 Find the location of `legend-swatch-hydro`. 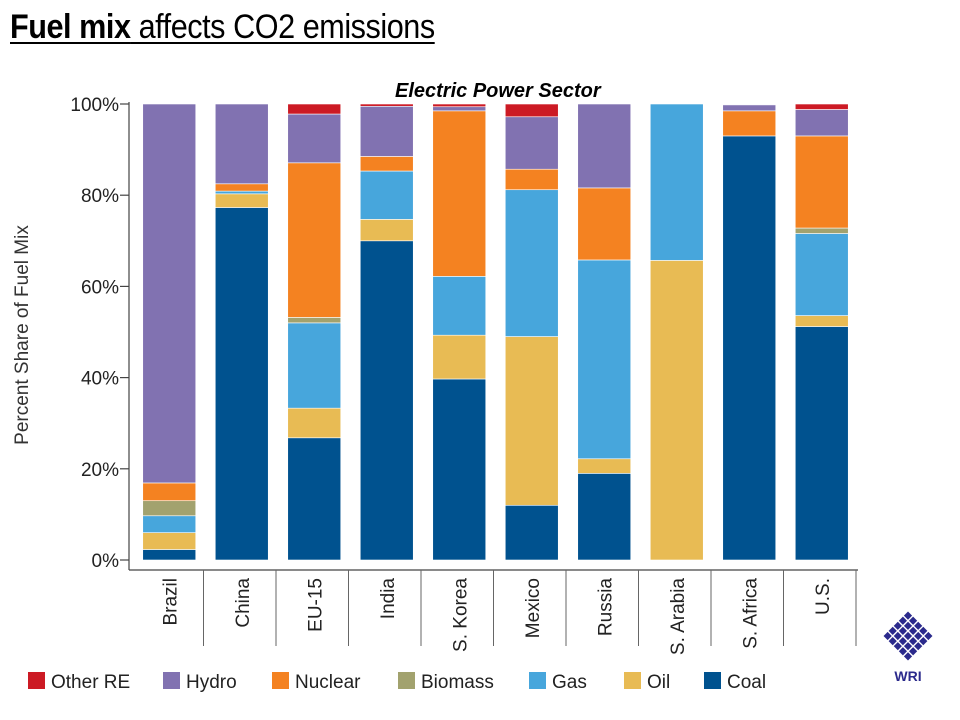

legend-swatch-hydro is located at coordinates (171, 680).